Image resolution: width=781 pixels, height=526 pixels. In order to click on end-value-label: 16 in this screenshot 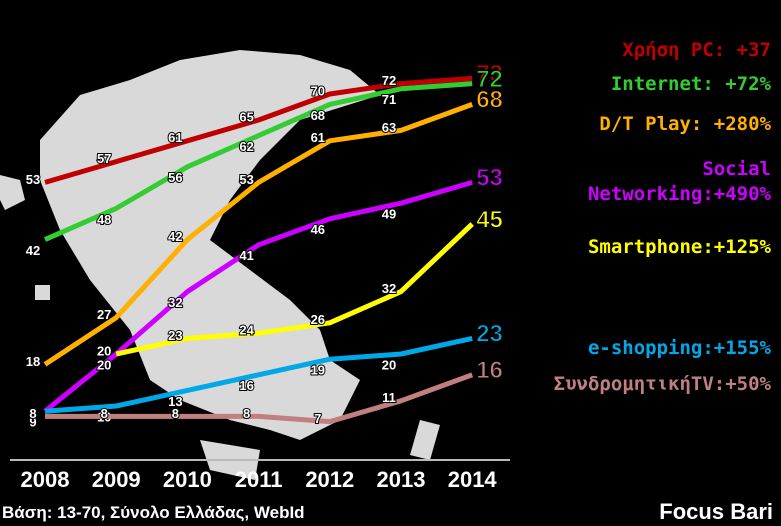, I will do `click(489, 370)`.